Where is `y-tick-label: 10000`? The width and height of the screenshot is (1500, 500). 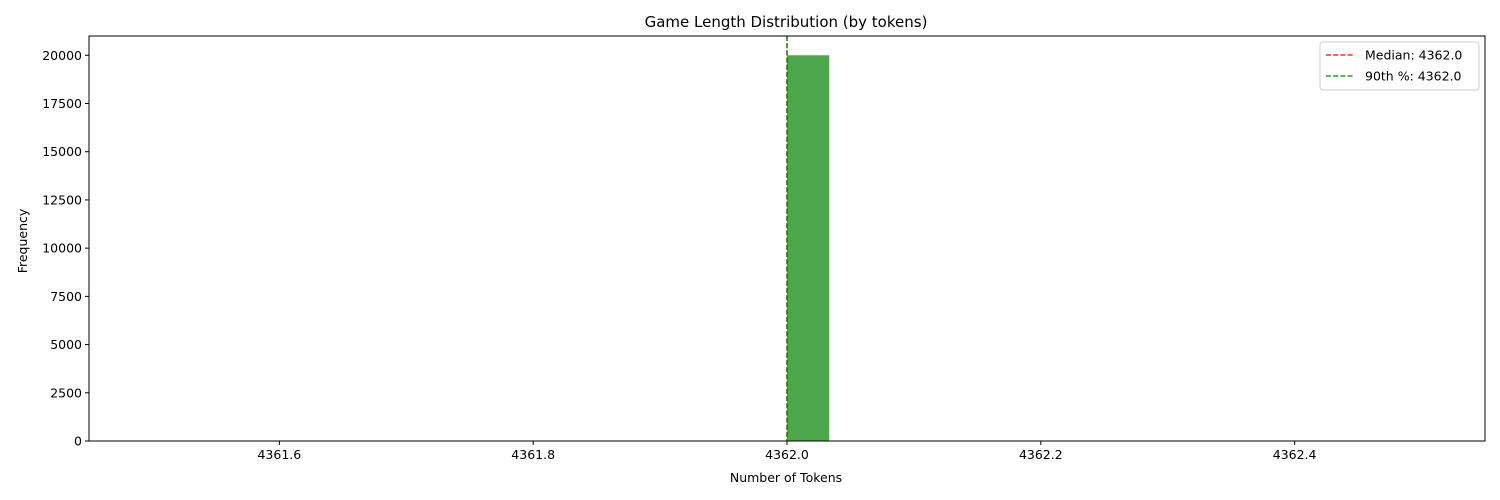
y-tick-label: 10000 is located at coordinates (62, 248).